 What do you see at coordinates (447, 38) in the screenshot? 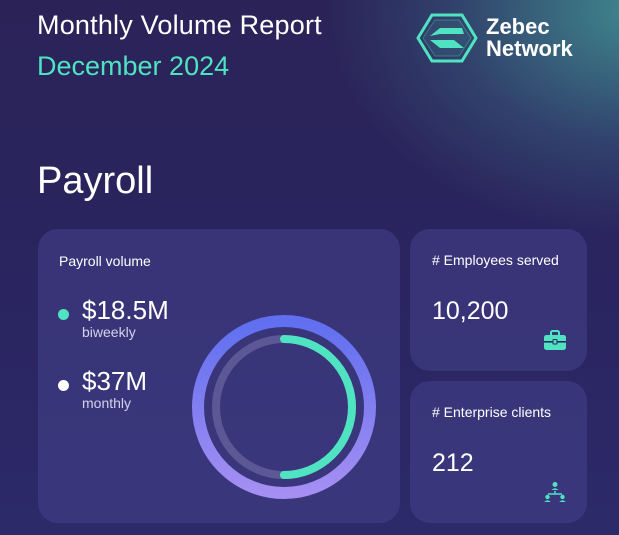
I see `zebec-hexagon-logo-icon` at bounding box center [447, 38].